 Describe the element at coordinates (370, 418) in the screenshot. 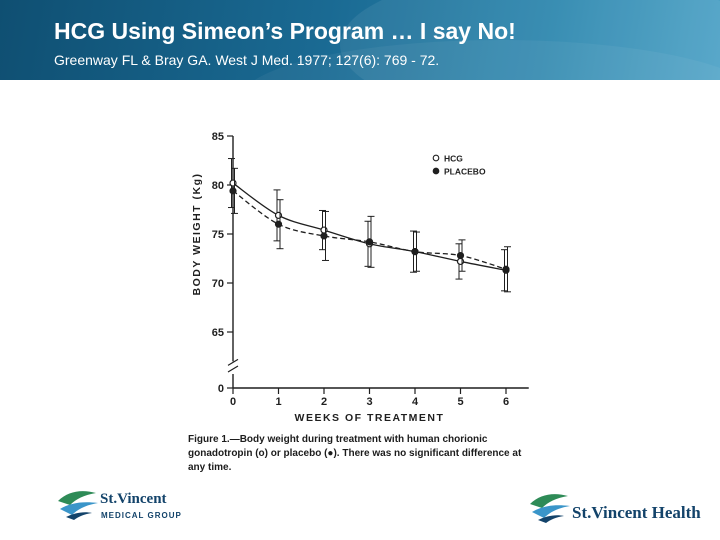

I see `x-axis-label: WEEKS OF TREATMENT` at that location.